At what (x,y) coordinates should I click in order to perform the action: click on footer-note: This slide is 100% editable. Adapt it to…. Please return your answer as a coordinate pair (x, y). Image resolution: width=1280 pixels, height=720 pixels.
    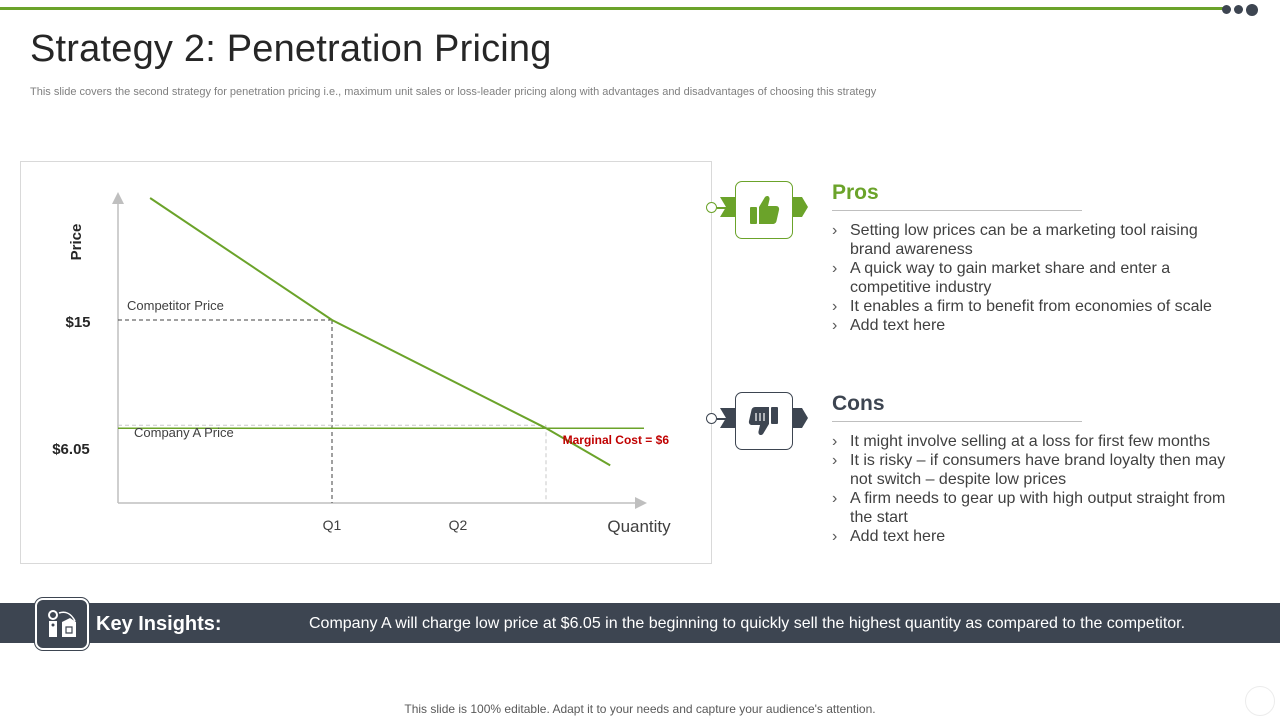
    Looking at the image, I should click on (640, 709).